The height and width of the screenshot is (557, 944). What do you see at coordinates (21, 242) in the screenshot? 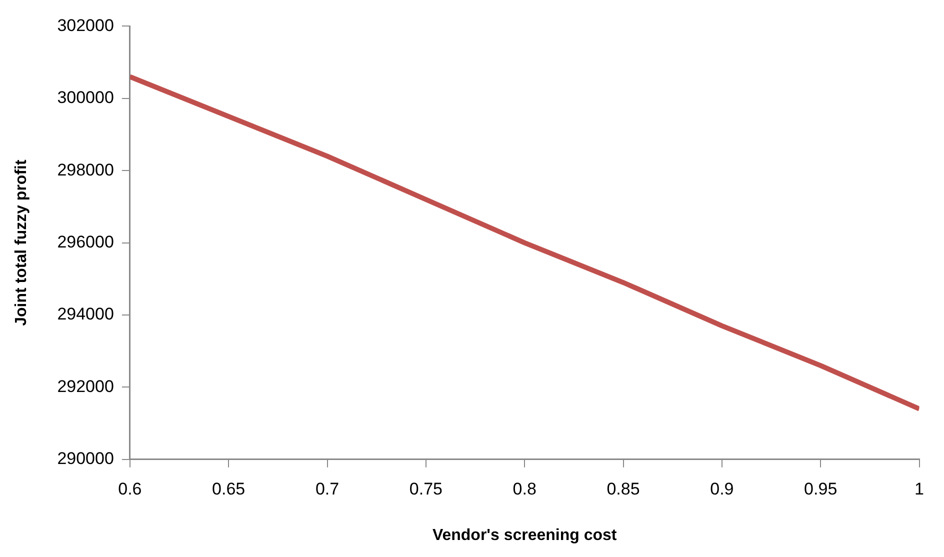
I see `y-axis-title: Joint total fuzzy profit` at bounding box center [21, 242].